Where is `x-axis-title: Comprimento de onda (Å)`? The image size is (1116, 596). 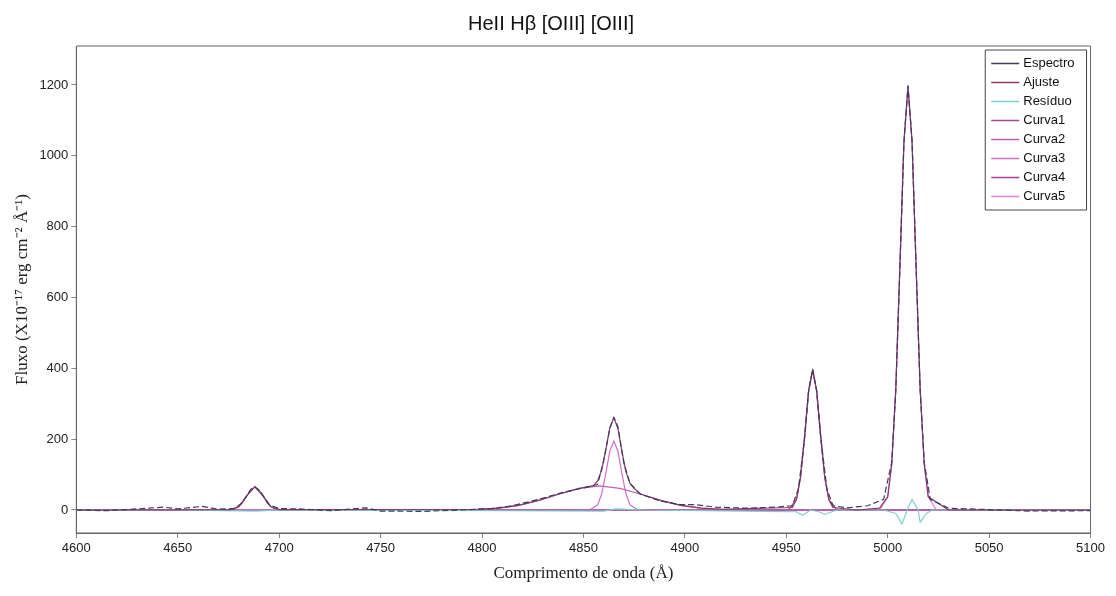
x-axis-title: Comprimento de onda (Å) is located at coordinates (583, 573).